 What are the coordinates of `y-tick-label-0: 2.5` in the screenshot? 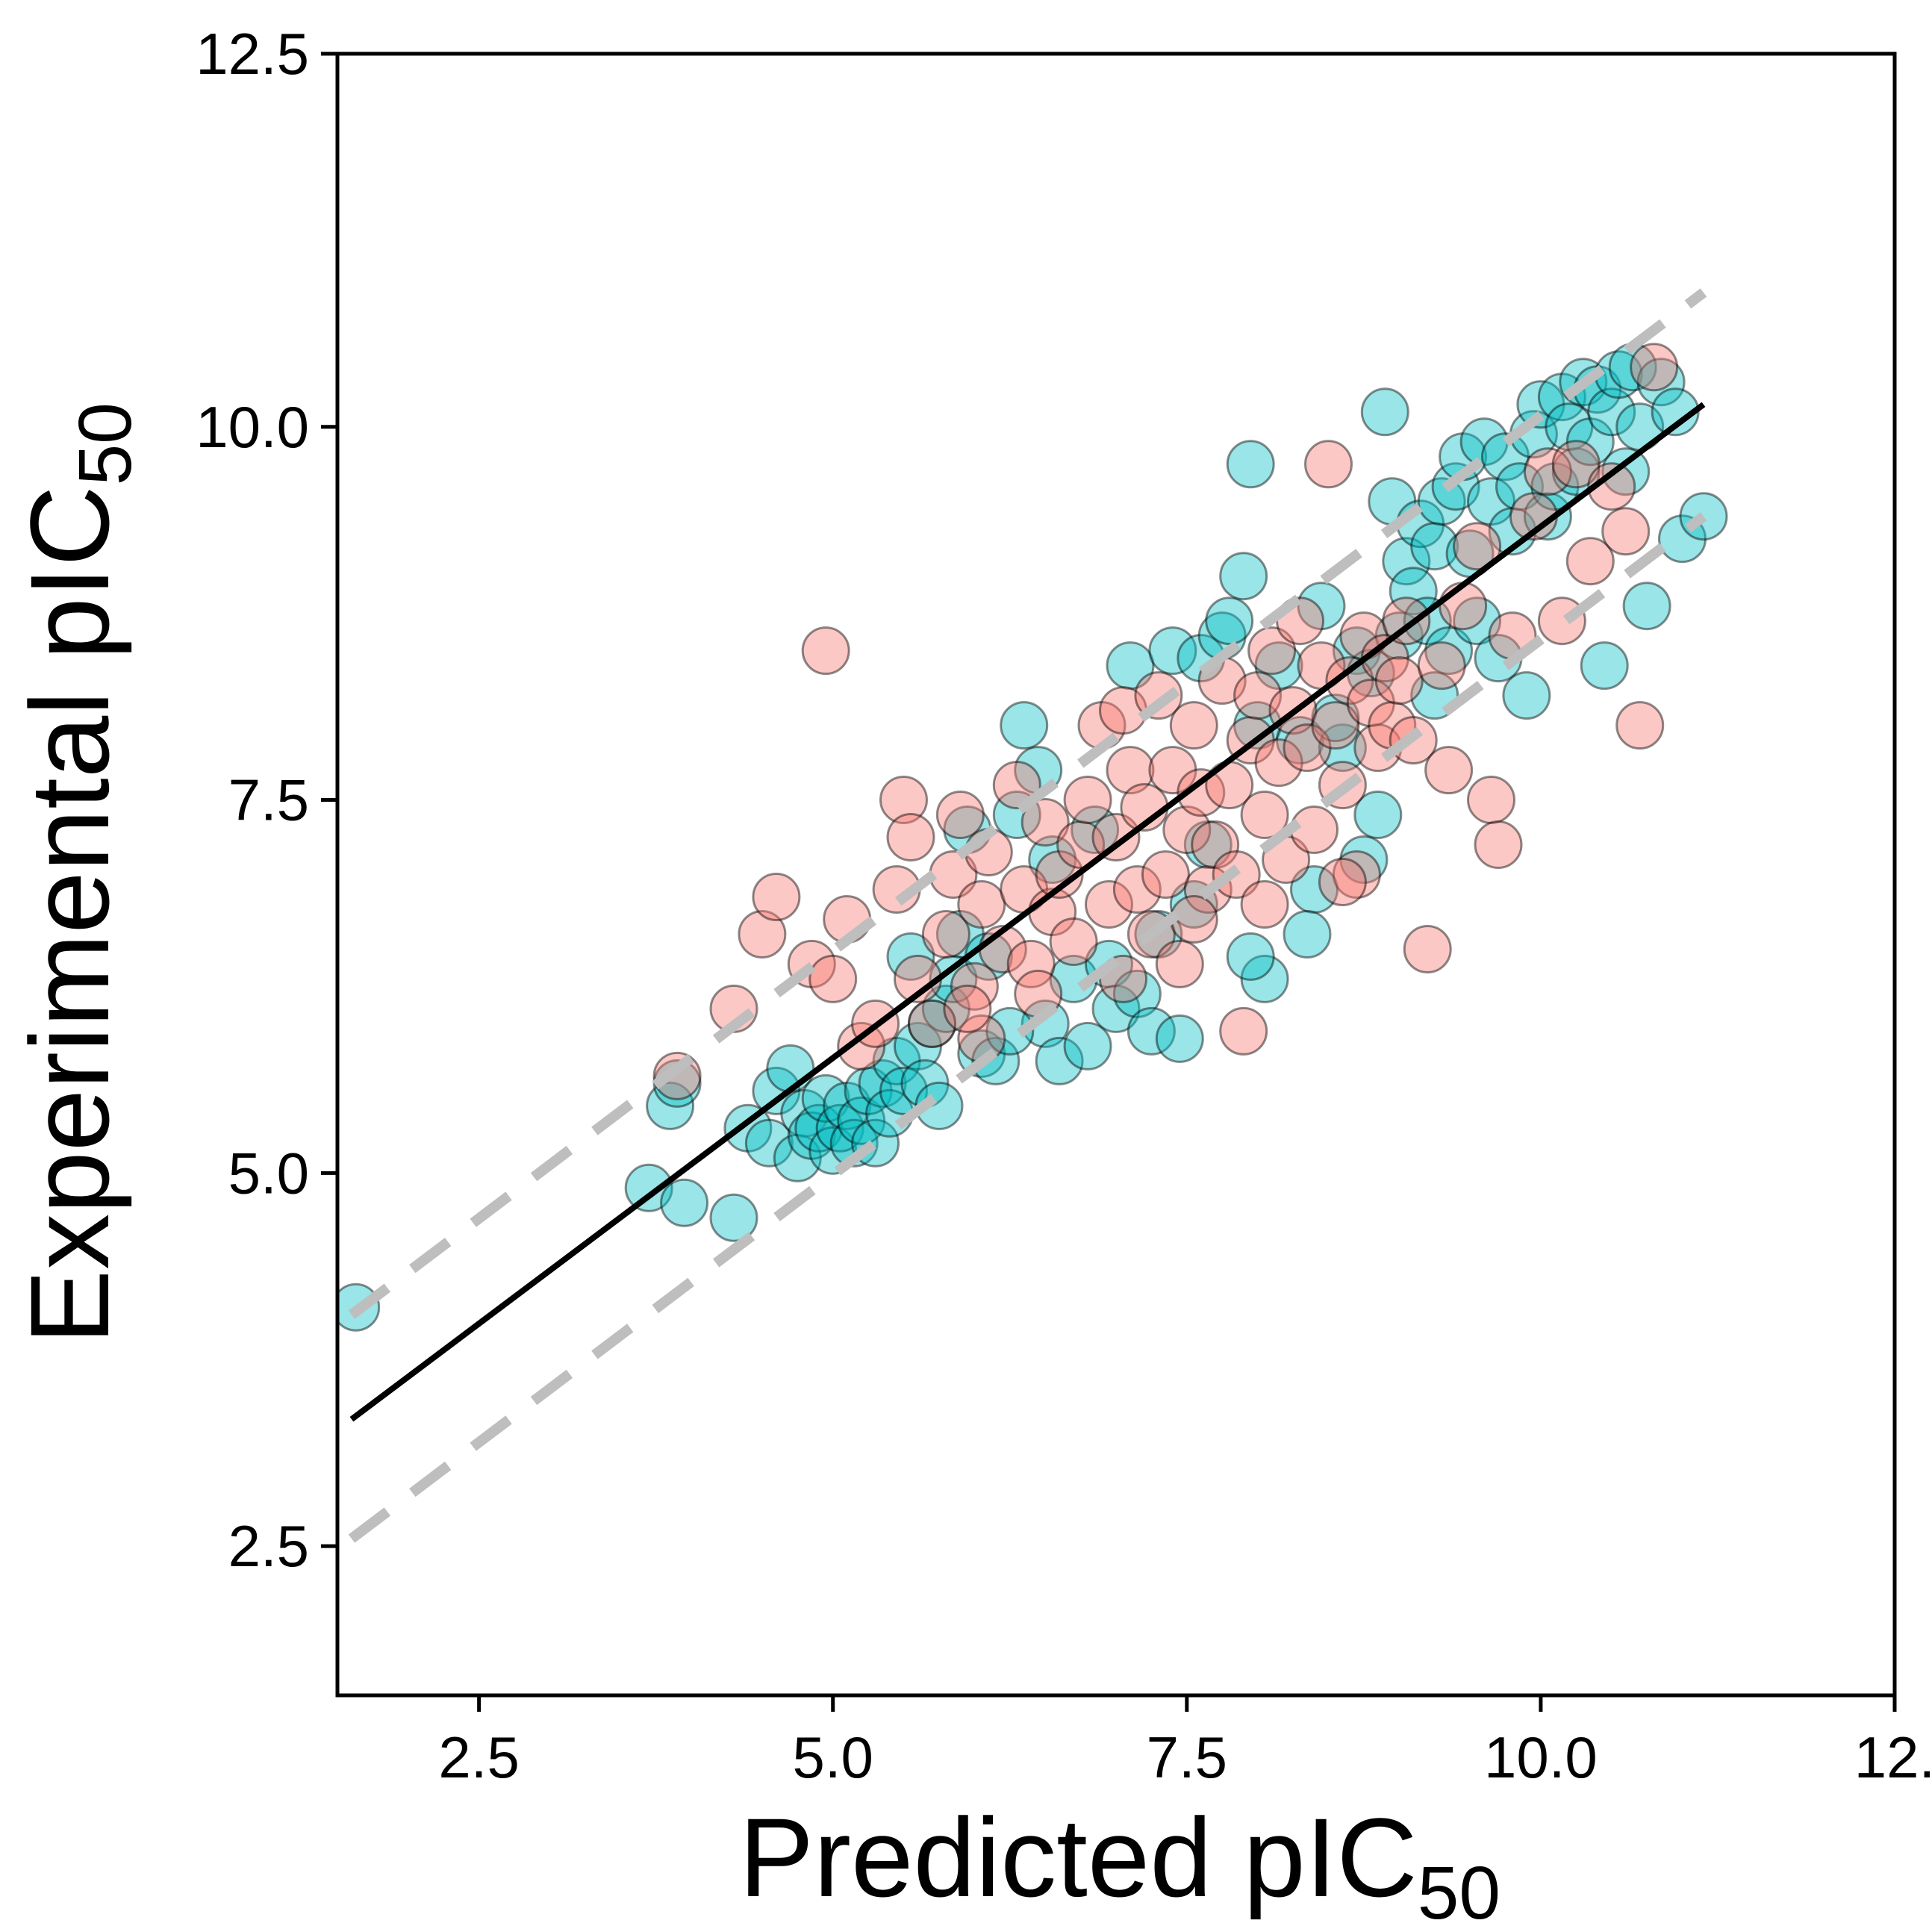 It's located at (269, 1546).